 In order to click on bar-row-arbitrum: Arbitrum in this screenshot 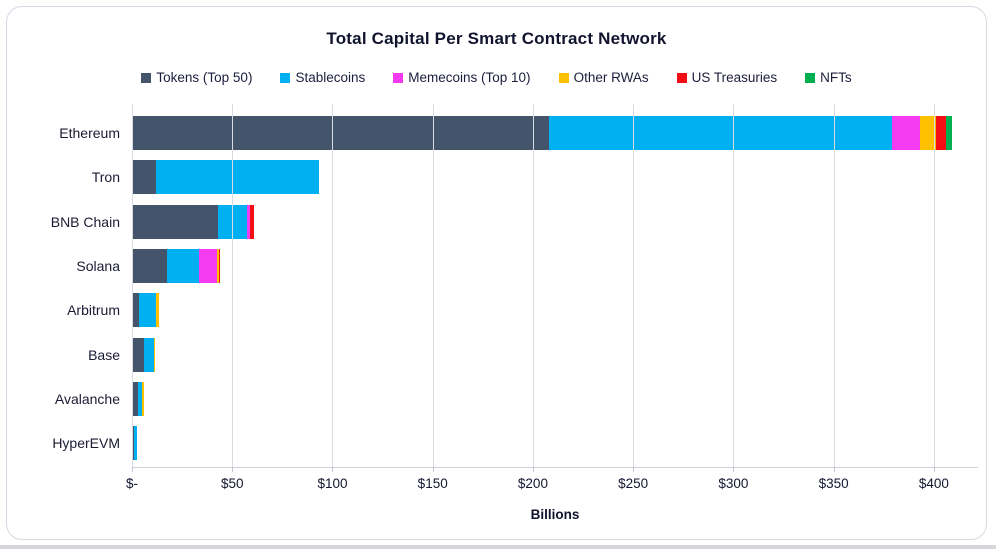, I will do `click(522, 310)`.